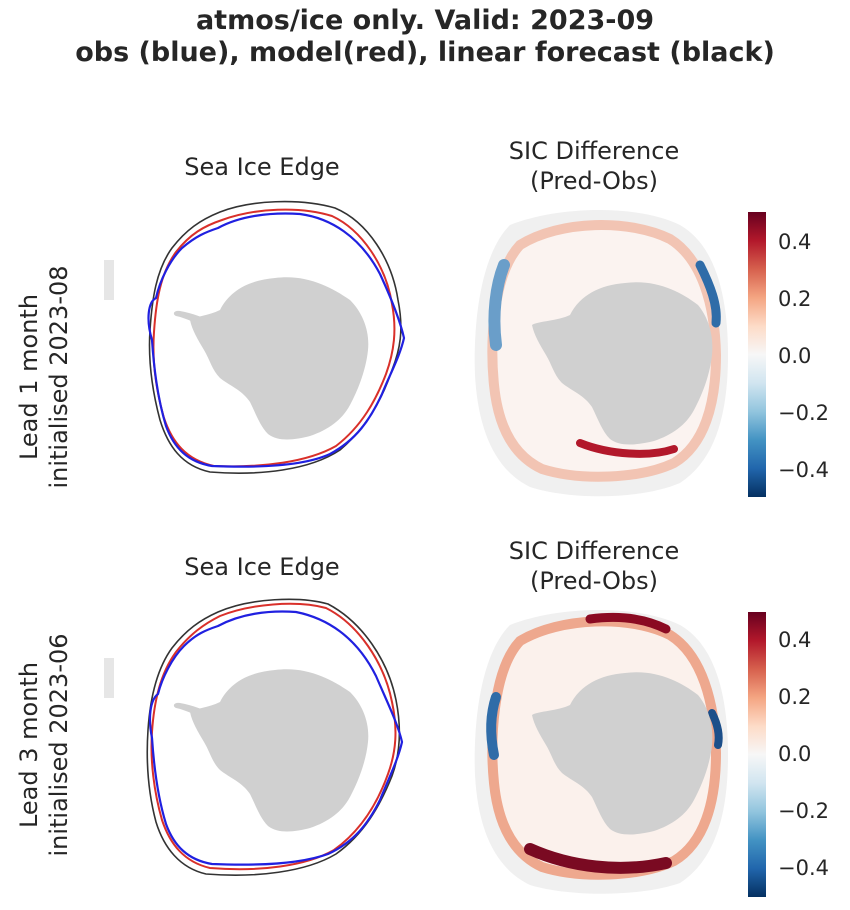  Describe the element at coordinates (757, 754) in the screenshot. I see `colorbar-lead3` at that location.